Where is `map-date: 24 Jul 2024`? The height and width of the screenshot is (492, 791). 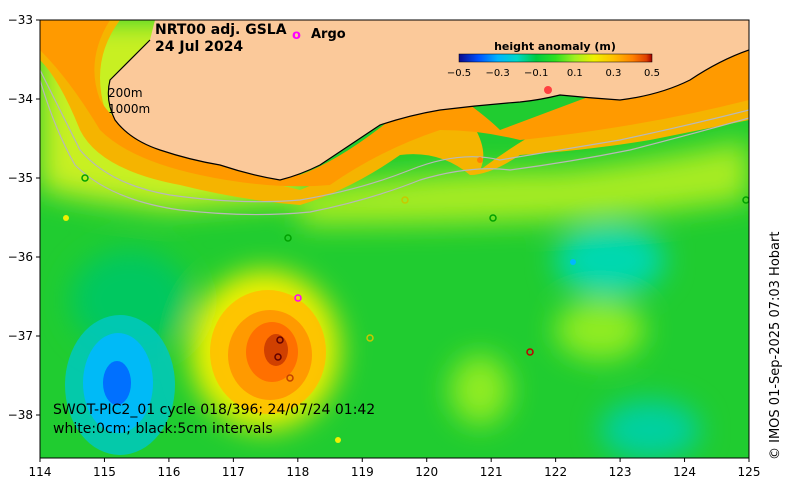
map-date: 24 Jul 2024 is located at coordinates (199, 47).